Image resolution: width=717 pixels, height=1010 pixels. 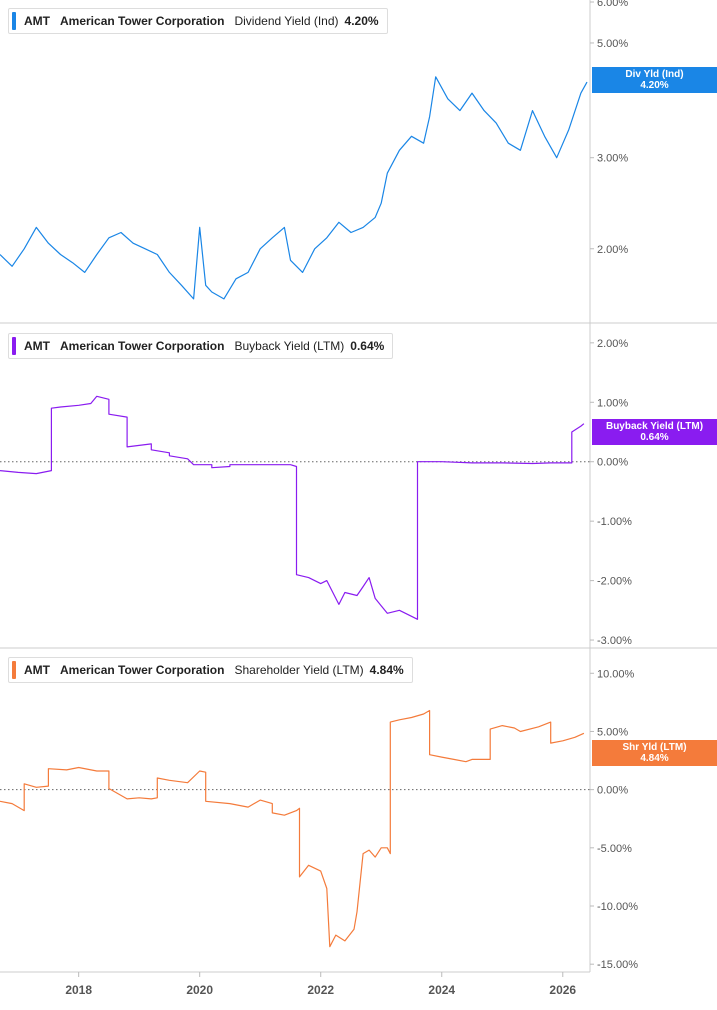 What do you see at coordinates (289, 346) in the screenshot?
I see `legend-metric: Buyback Yield (LTM)` at bounding box center [289, 346].